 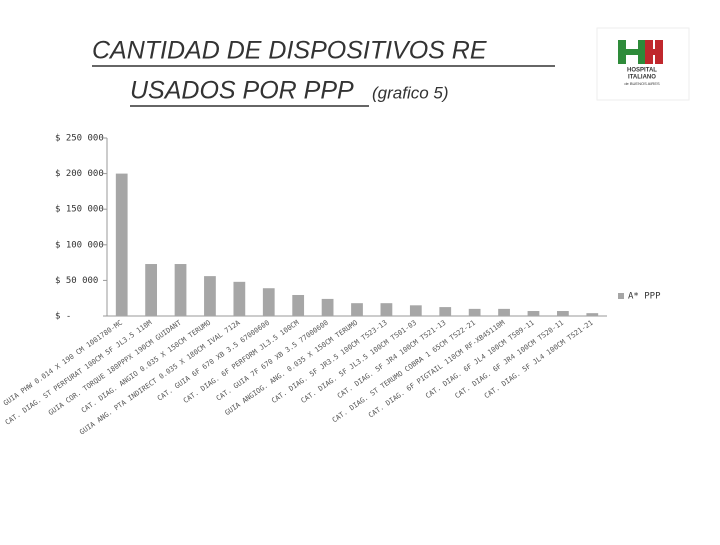 What do you see at coordinates (621, 296) in the screenshot?
I see `legend-swatch` at bounding box center [621, 296].